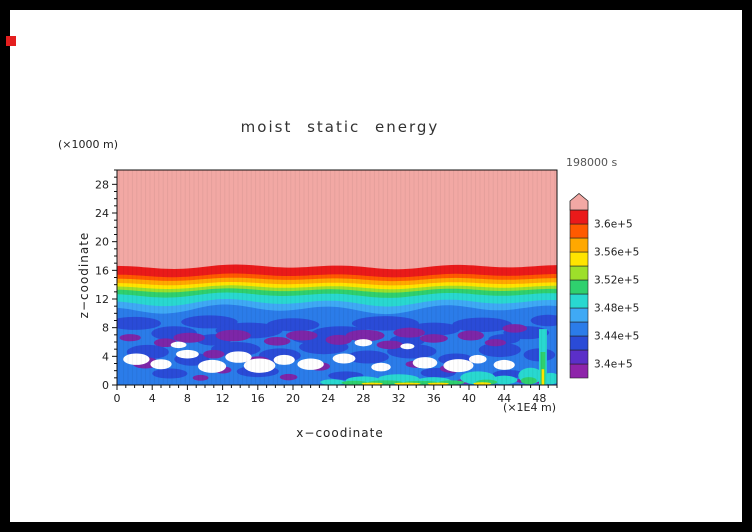  Describe the element at coordinates (102, 184) in the screenshot. I see `y-tick-label: 28` at that location.